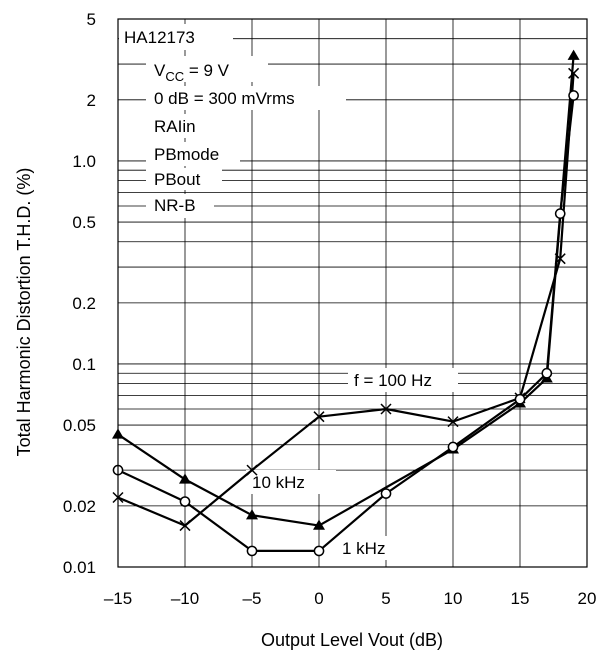 The height and width of the screenshot is (661, 600). What do you see at coordinates (207, 70) in the screenshot?
I see `vcc-value: = 9 V` at bounding box center [207, 70].